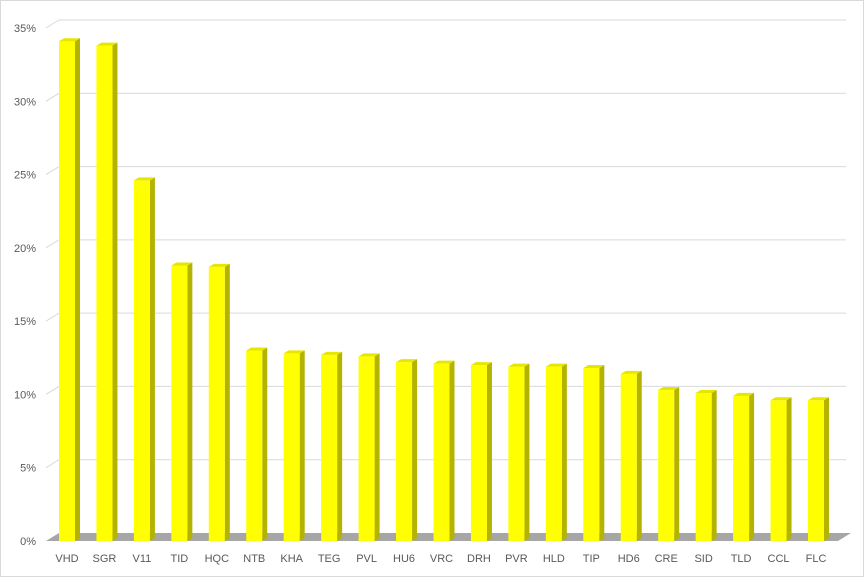 This screenshot has width=864, height=577. I want to click on y-tick-label: 0%, so click(28, 542).